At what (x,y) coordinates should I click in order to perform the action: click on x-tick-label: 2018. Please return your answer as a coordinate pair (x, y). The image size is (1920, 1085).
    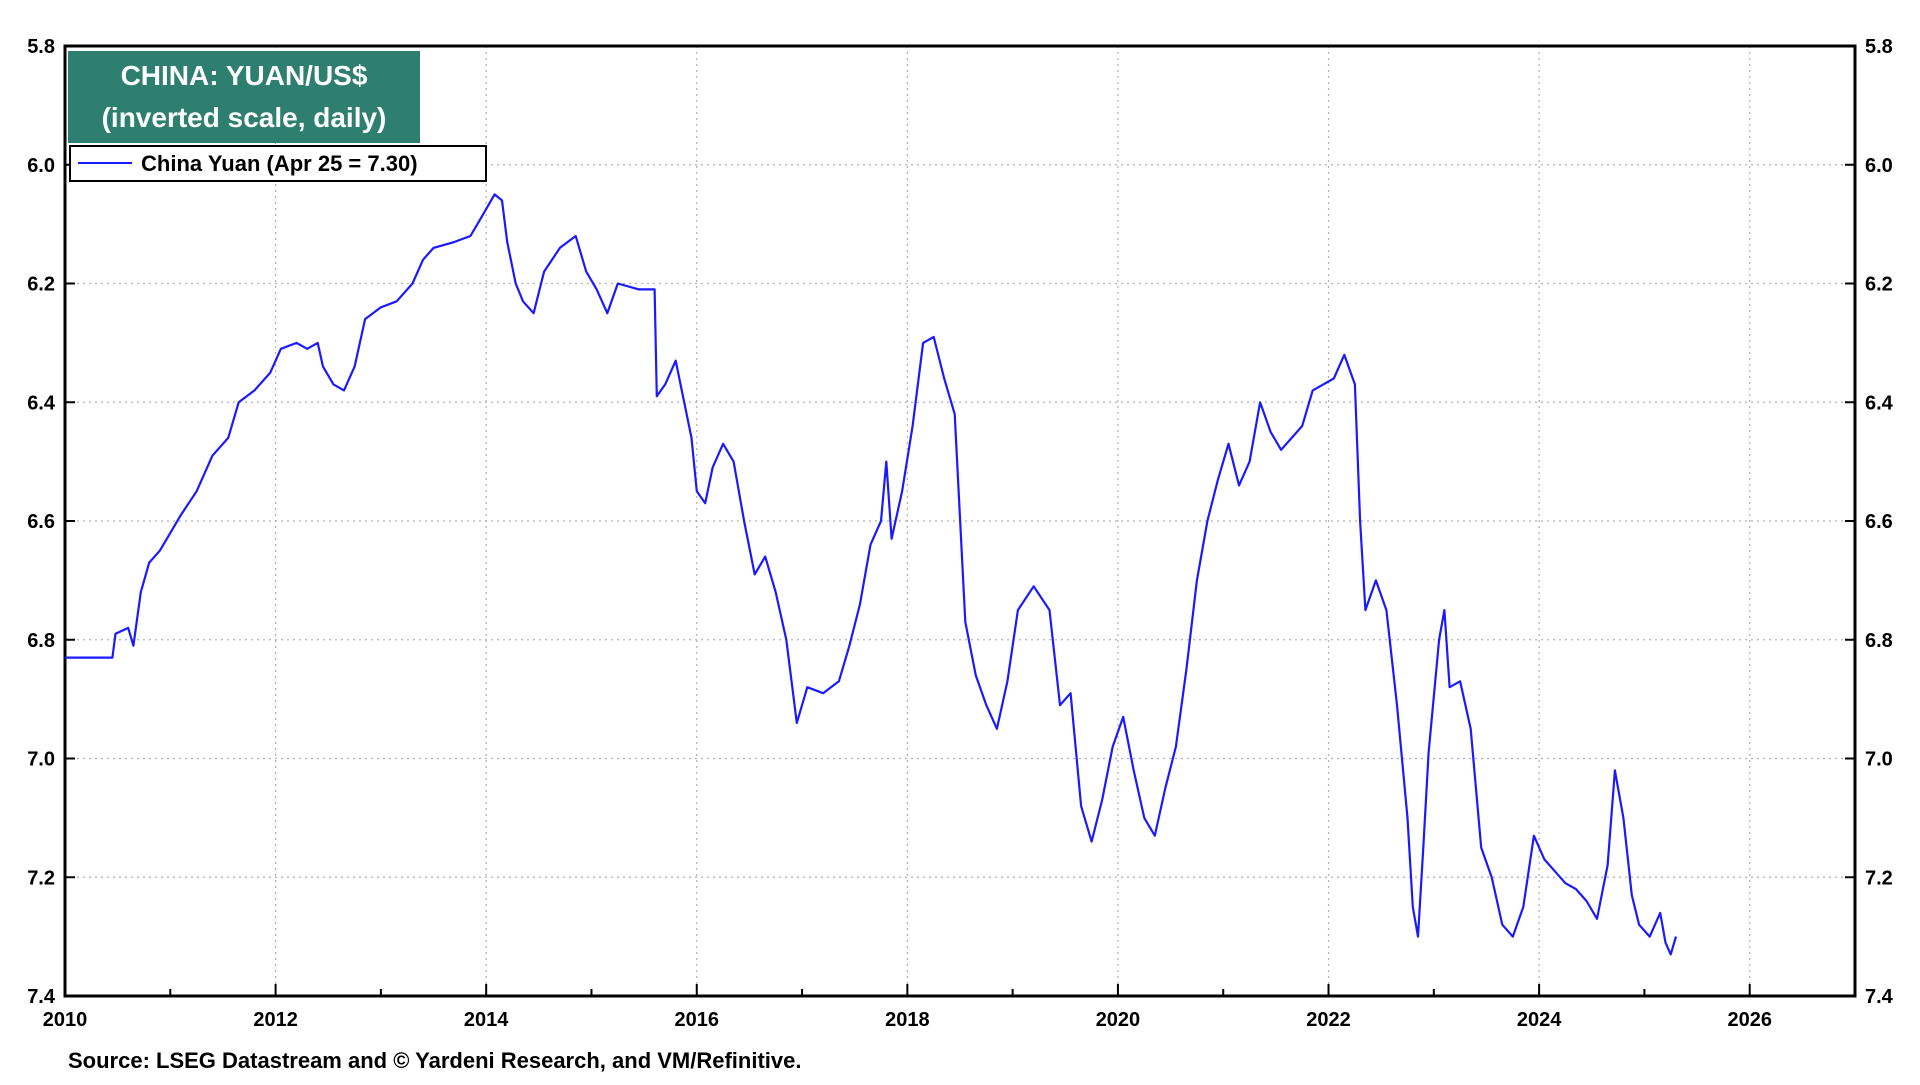
    Looking at the image, I should click on (907, 1020).